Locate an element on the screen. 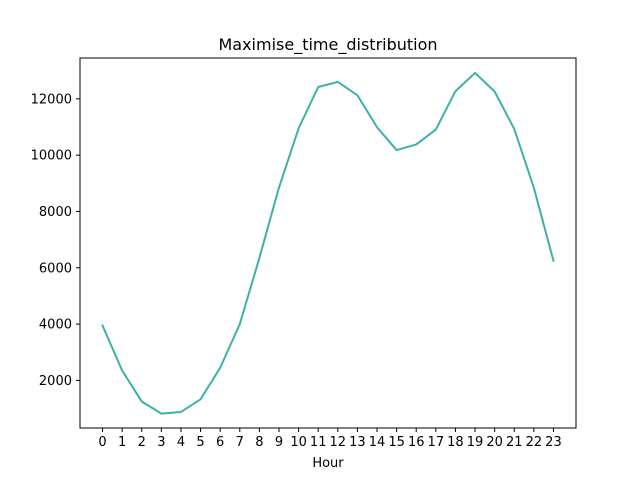  x-tick-label: 9 is located at coordinates (279, 442).